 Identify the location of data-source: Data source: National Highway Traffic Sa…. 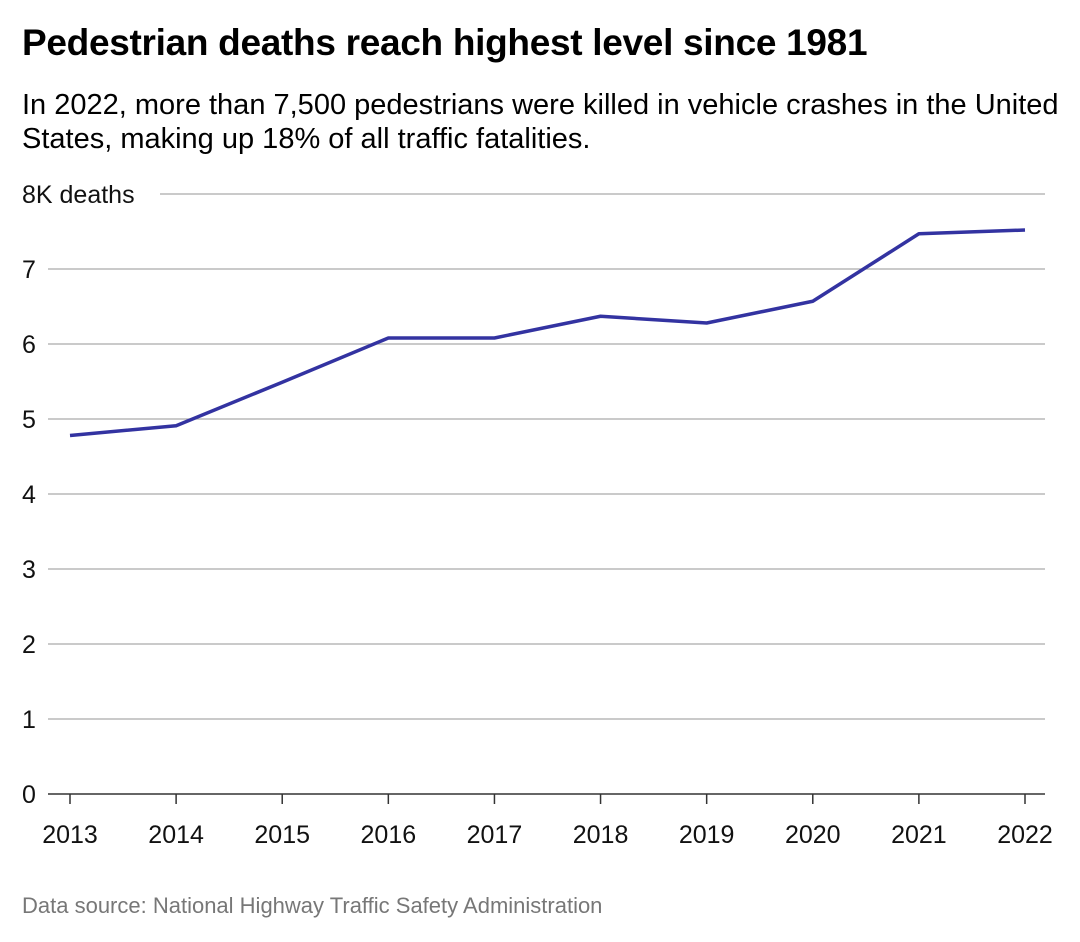
(312, 905).